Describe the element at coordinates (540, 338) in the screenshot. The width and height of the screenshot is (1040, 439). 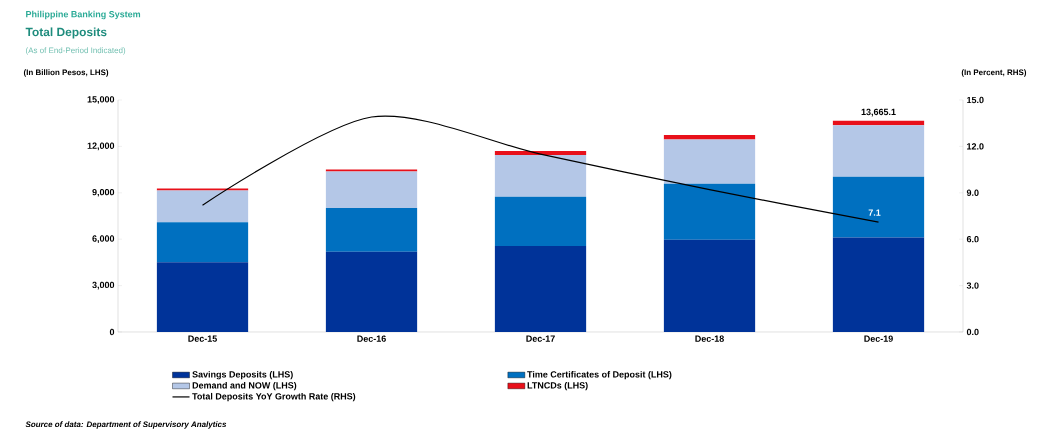
I see `x-tick-label: Dec-17` at that location.